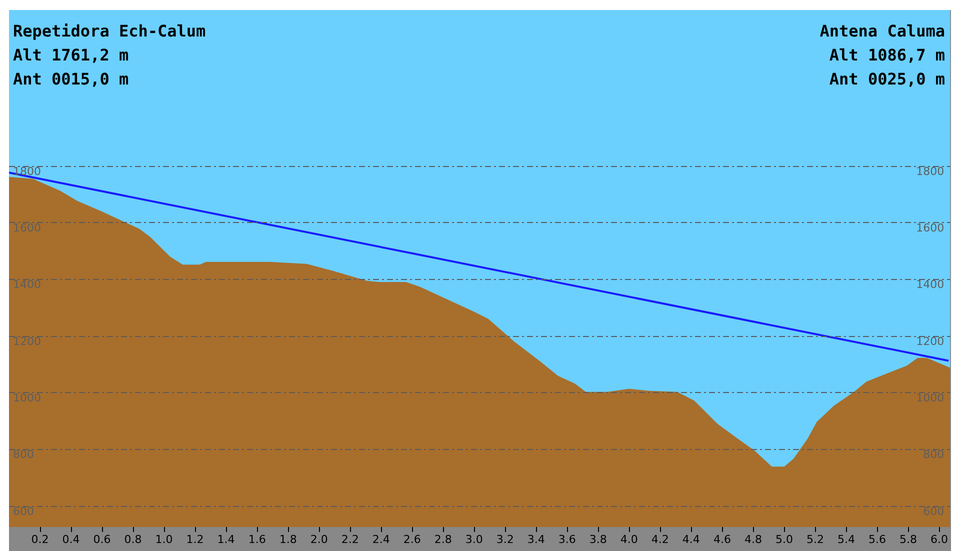  What do you see at coordinates (71, 79) in the screenshot?
I see `annotation: Ant 0015,0 m` at bounding box center [71, 79].